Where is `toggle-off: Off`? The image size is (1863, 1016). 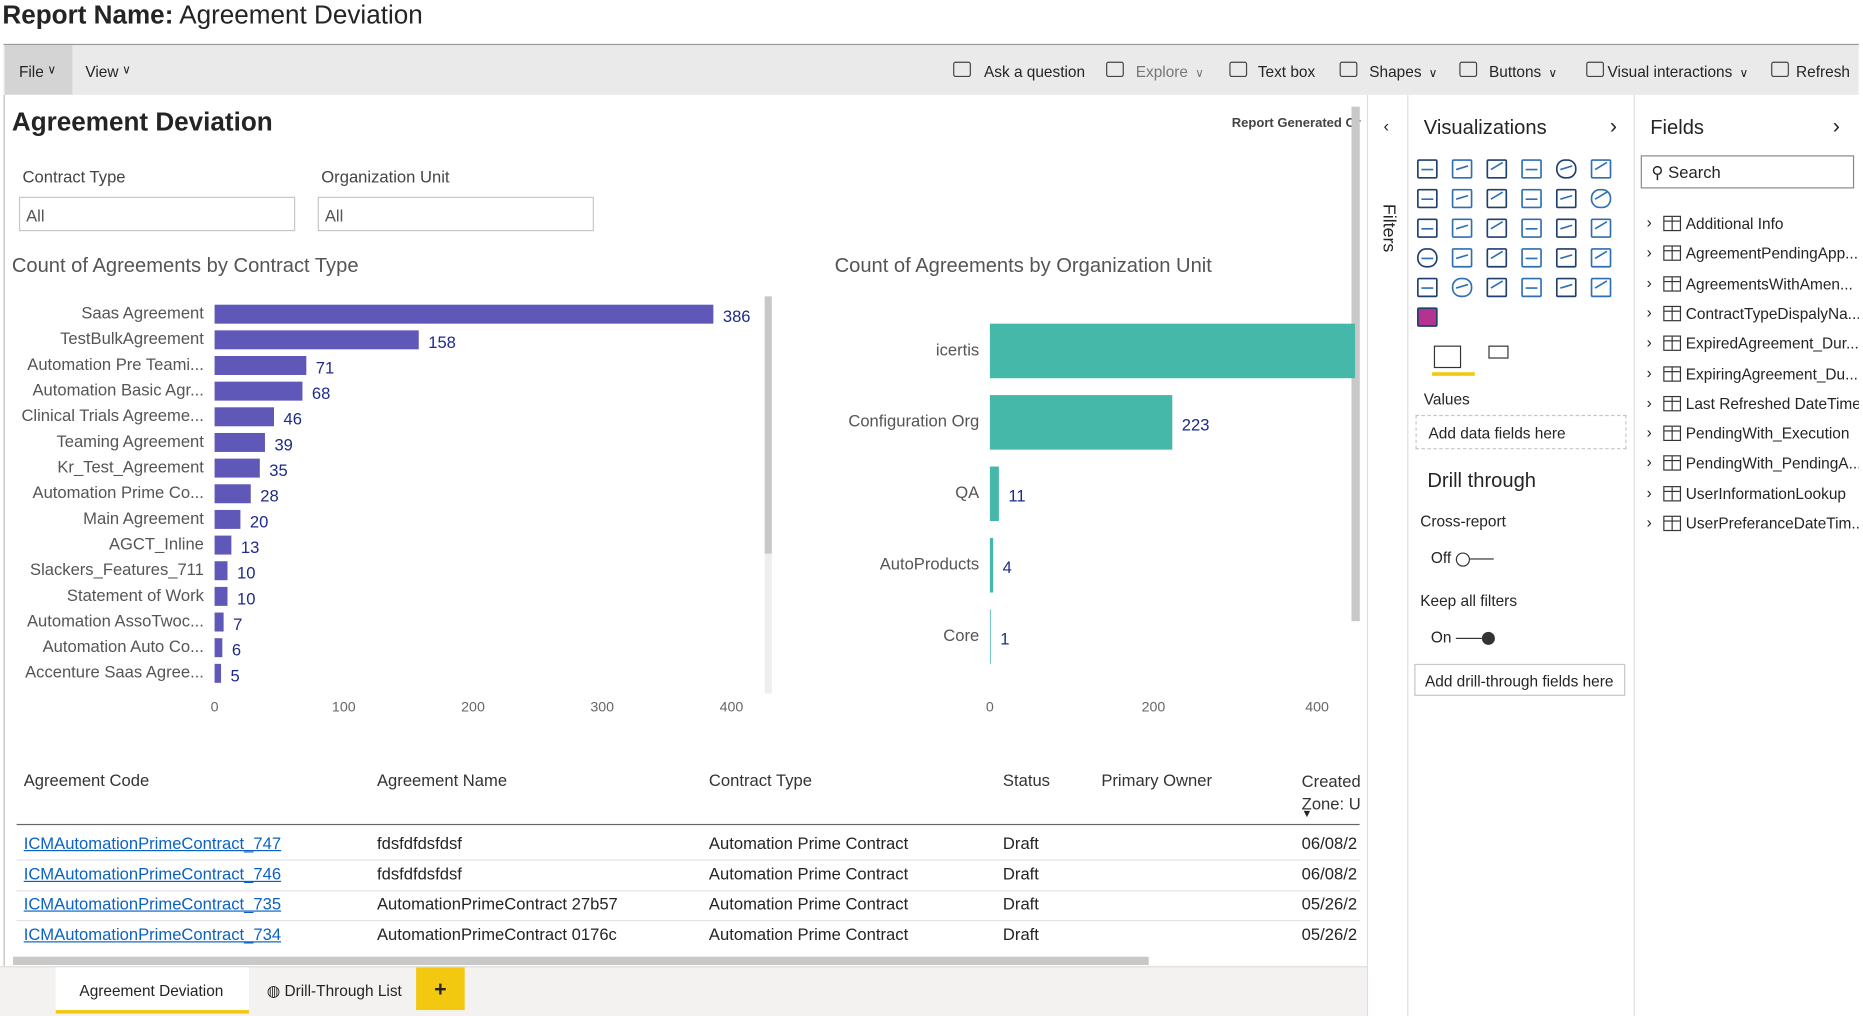
toggle-off: Off is located at coordinates (1462, 558).